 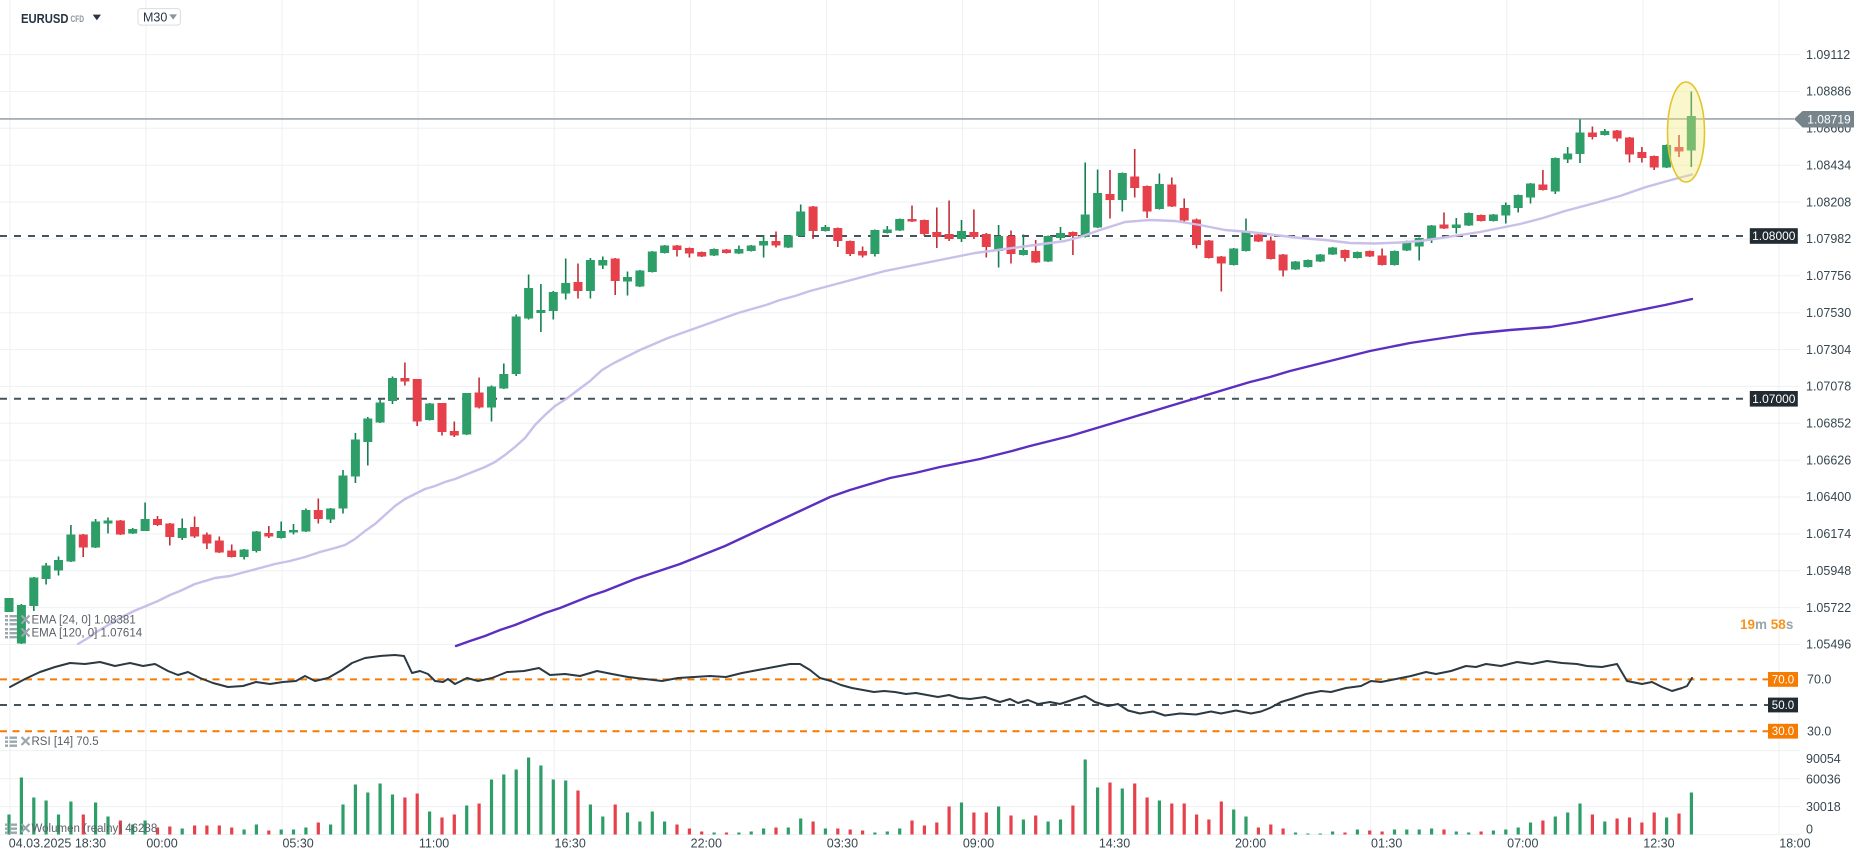 What do you see at coordinates (45, 18) in the screenshot?
I see `svg-text: EURUSD` at bounding box center [45, 18].